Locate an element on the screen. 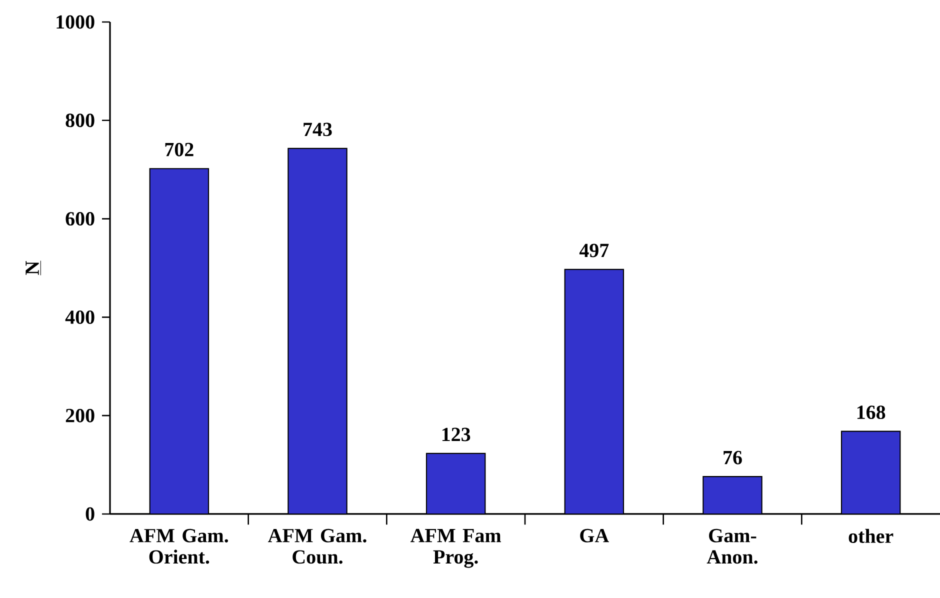 The width and height of the screenshot is (940, 598). y-tick-label: 200 is located at coordinates (80, 415).